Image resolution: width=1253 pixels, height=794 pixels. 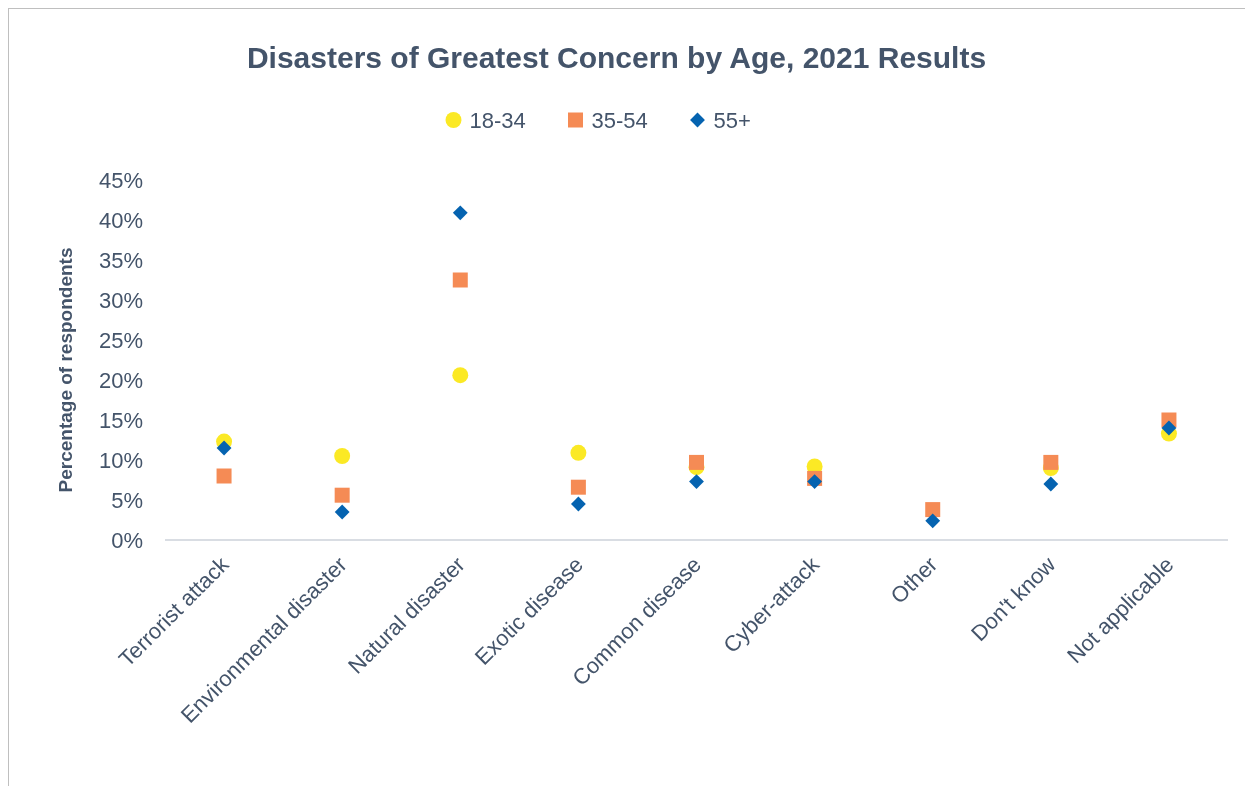 What do you see at coordinates (120, 260) in the screenshot?
I see `y-tick-label: 35%` at bounding box center [120, 260].